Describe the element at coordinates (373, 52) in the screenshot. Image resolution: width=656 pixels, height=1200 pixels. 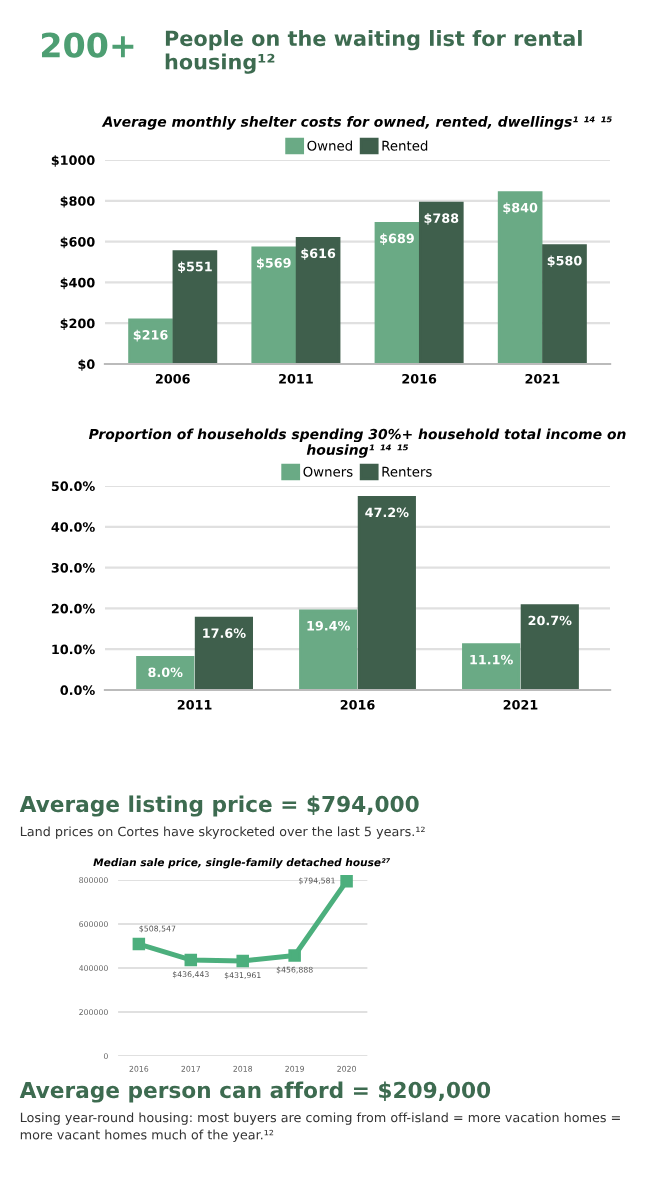
I see `text: People on the waiting list for rental housing¹²` at that location.